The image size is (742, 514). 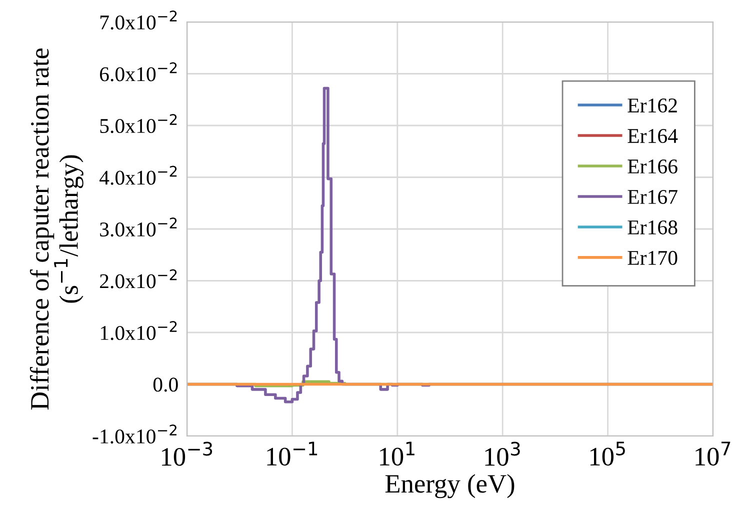 I want to click on y-tick-label: 2.0x10$^{−2}$, so click(x=138, y=278).